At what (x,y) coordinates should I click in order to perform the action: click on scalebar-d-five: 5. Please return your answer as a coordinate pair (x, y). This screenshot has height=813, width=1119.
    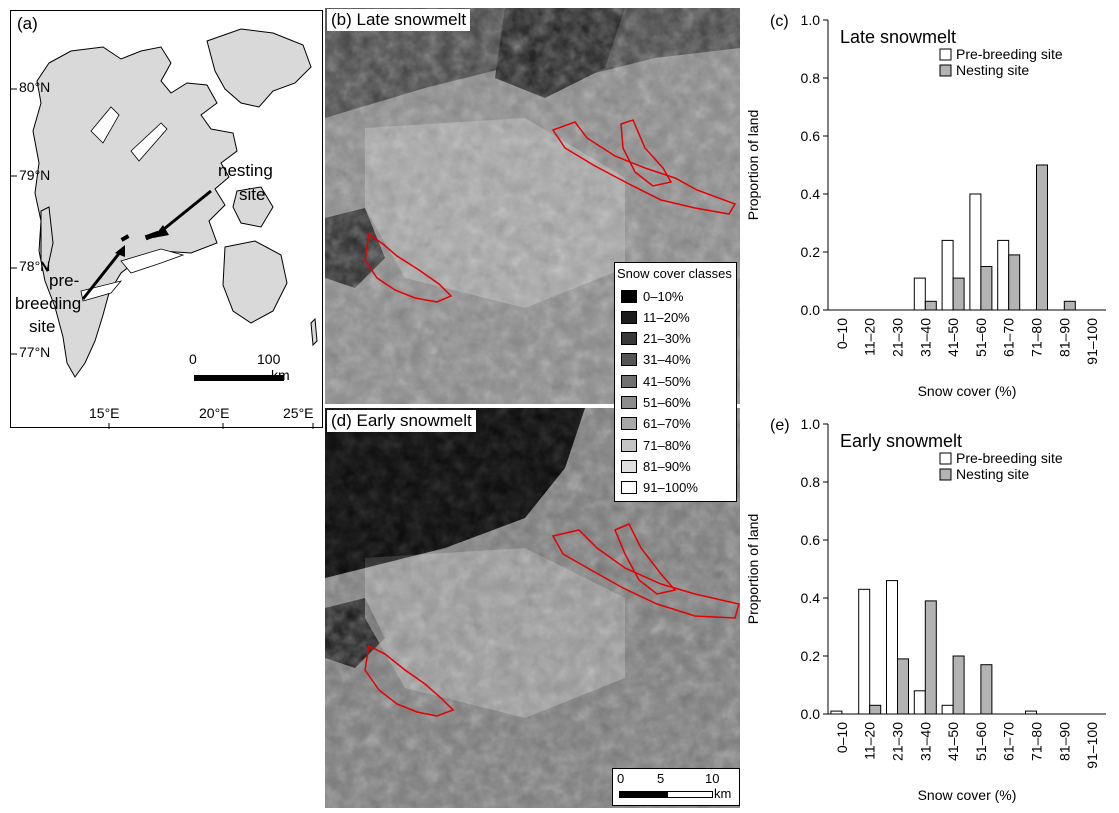
    Looking at the image, I should click on (661, 778).